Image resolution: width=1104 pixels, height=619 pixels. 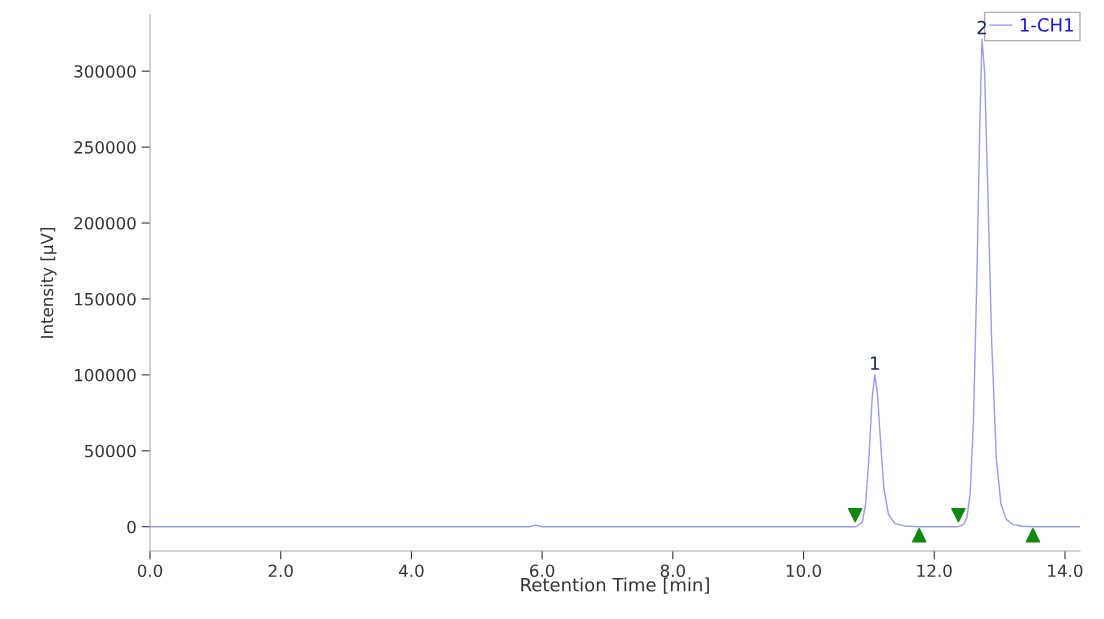 What do you see at coordinates (48, 283) in the screenshot?
I see `y-axis-title: Intensity [µV]` at bounding box center [48, 283].